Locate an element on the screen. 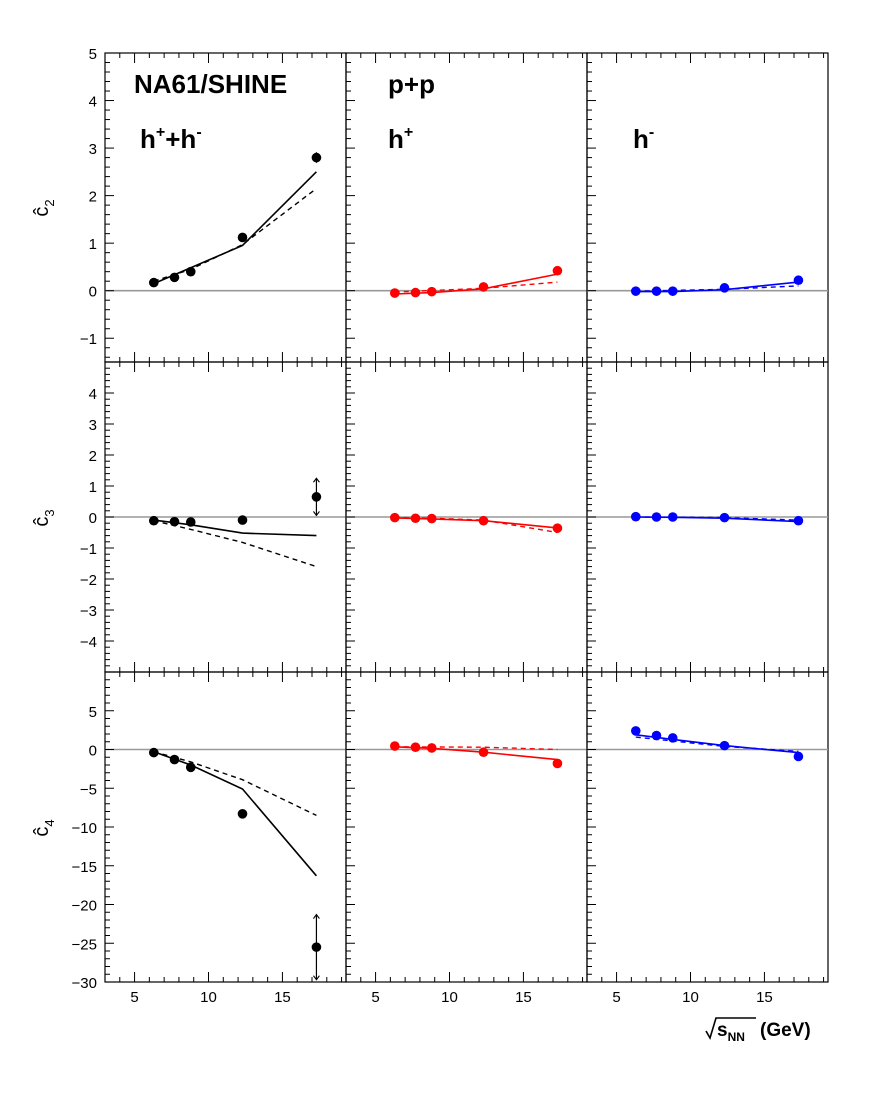  column-label-hplus-hminus: h++h- is located at coordinates (171, 139).